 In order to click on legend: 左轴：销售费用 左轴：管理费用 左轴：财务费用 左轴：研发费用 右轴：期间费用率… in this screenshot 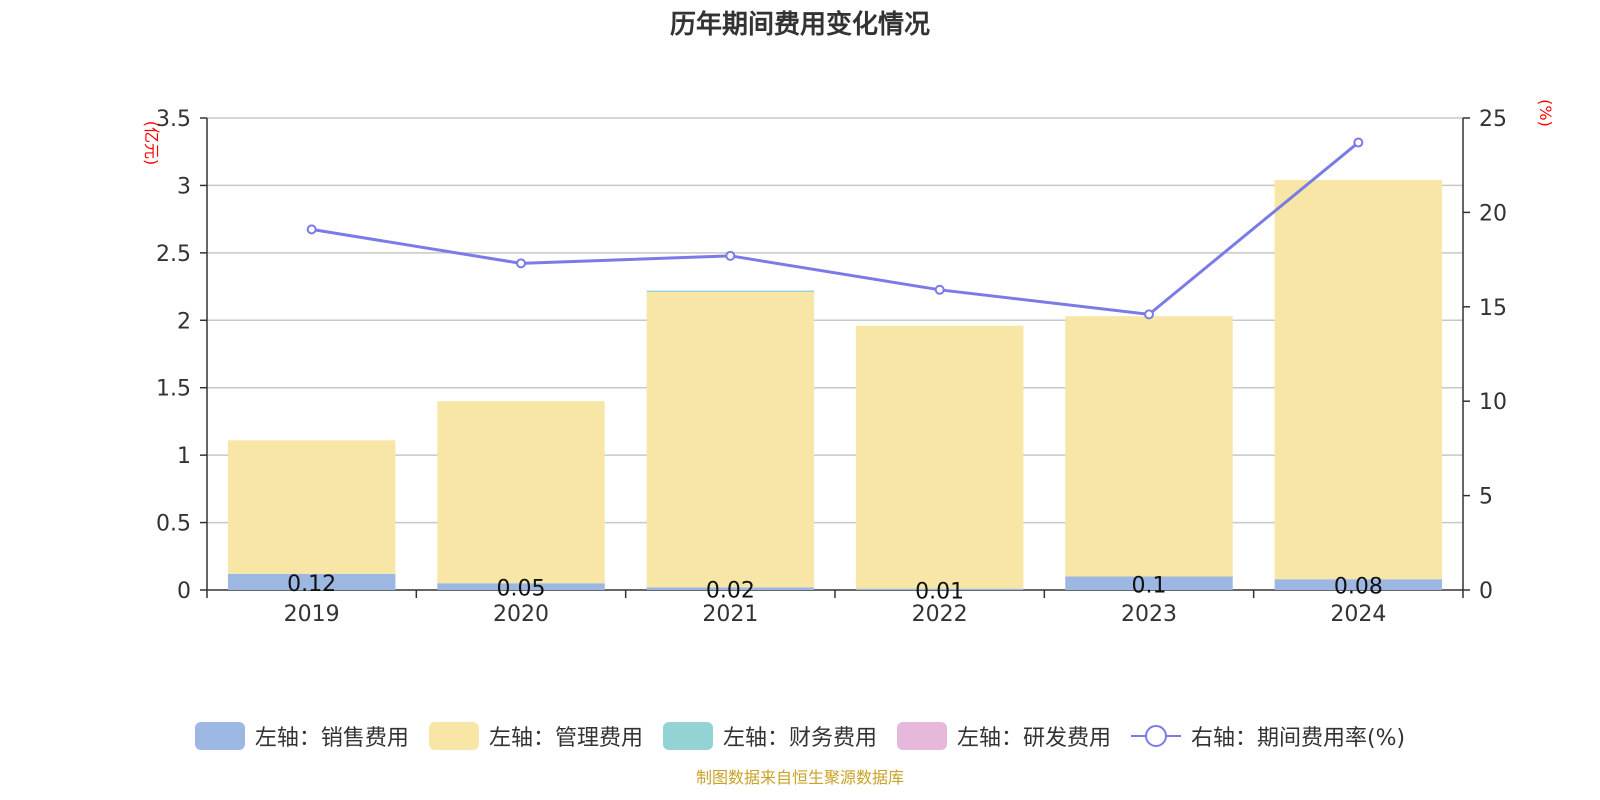, I will do `click(800, 736)`.